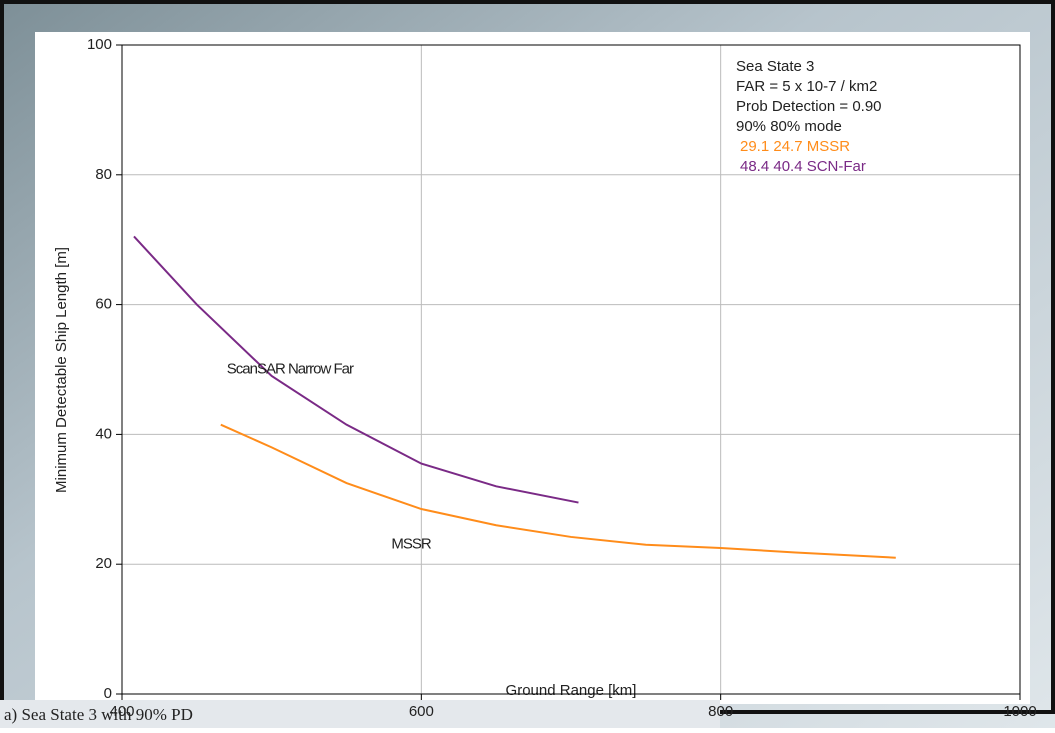 The image size is (1055, 733). Describe the element at coordinates (720, 711) in the screenshot. I see `x-tick-label: 800` at that location.